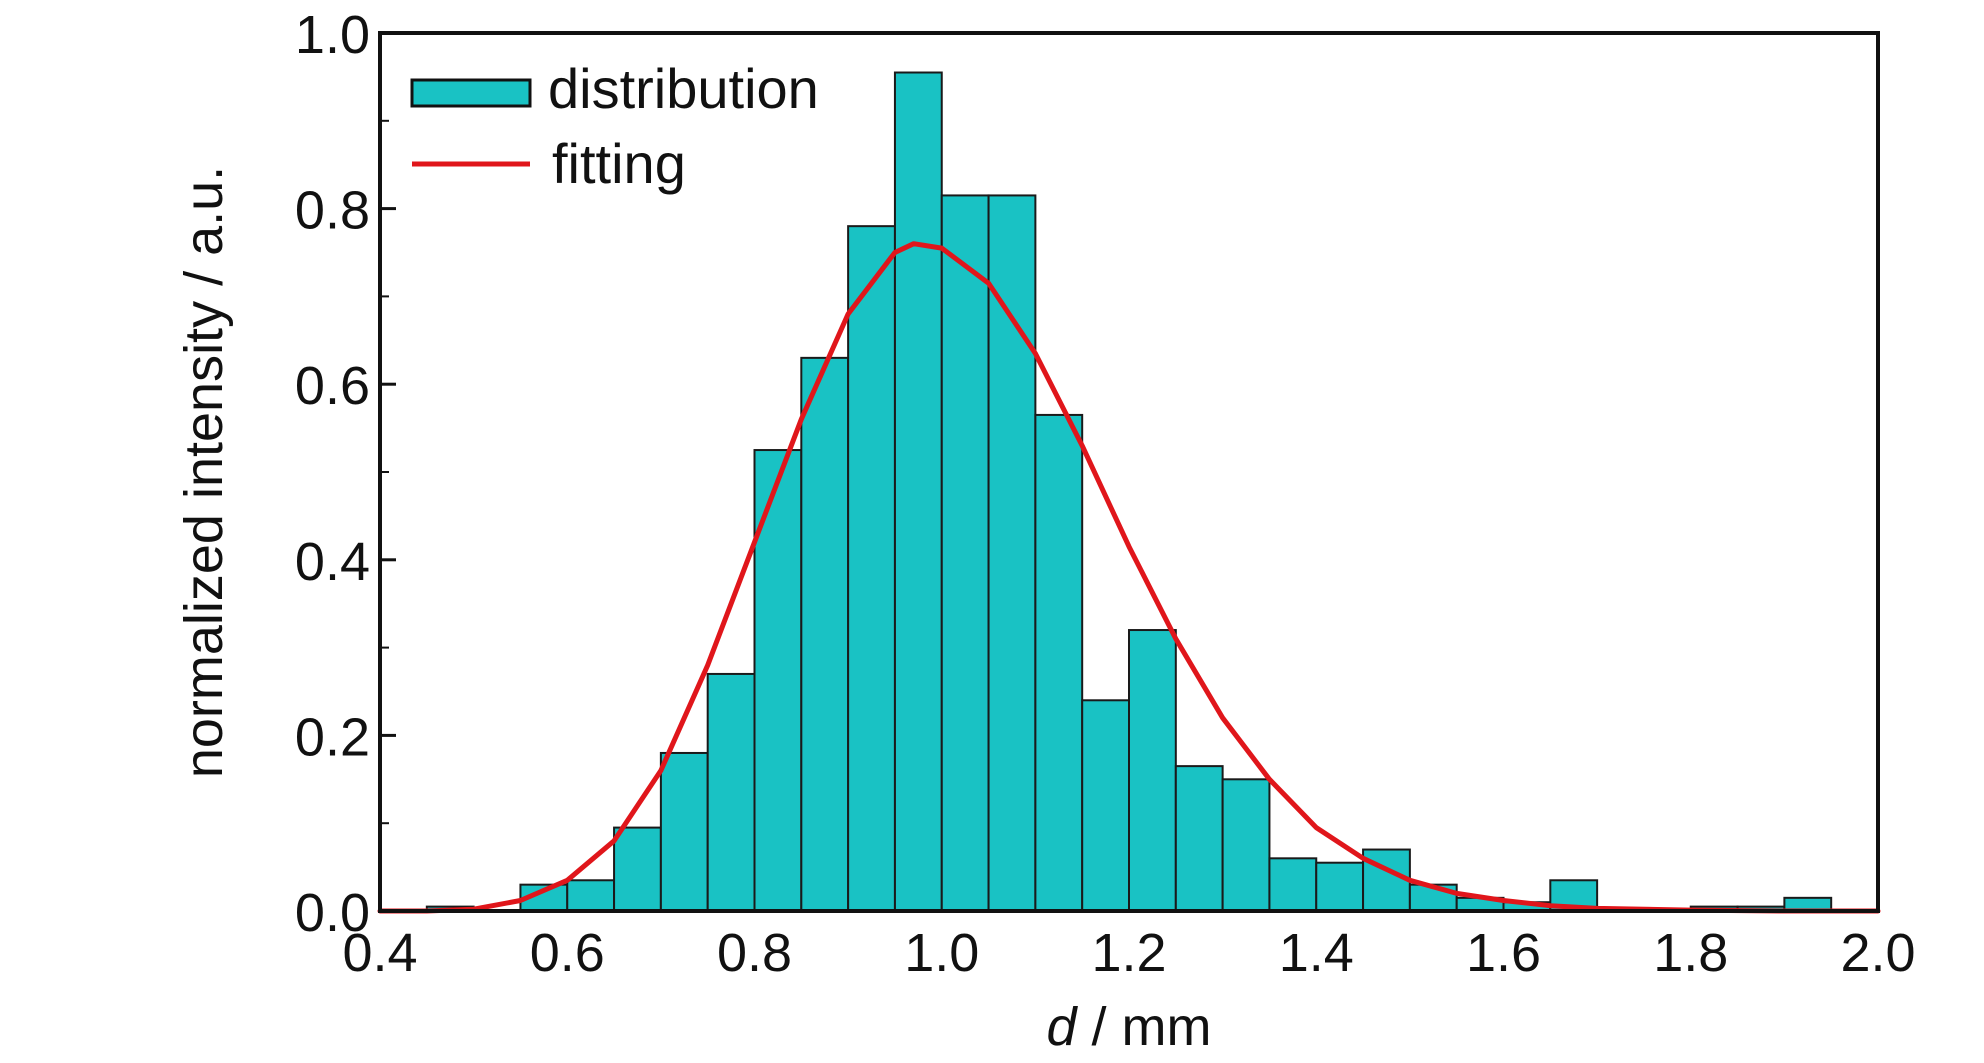  Describe the element at coordinates (1062, 1027) in the screenshot. I see `x-axis-variable: d` at that location.